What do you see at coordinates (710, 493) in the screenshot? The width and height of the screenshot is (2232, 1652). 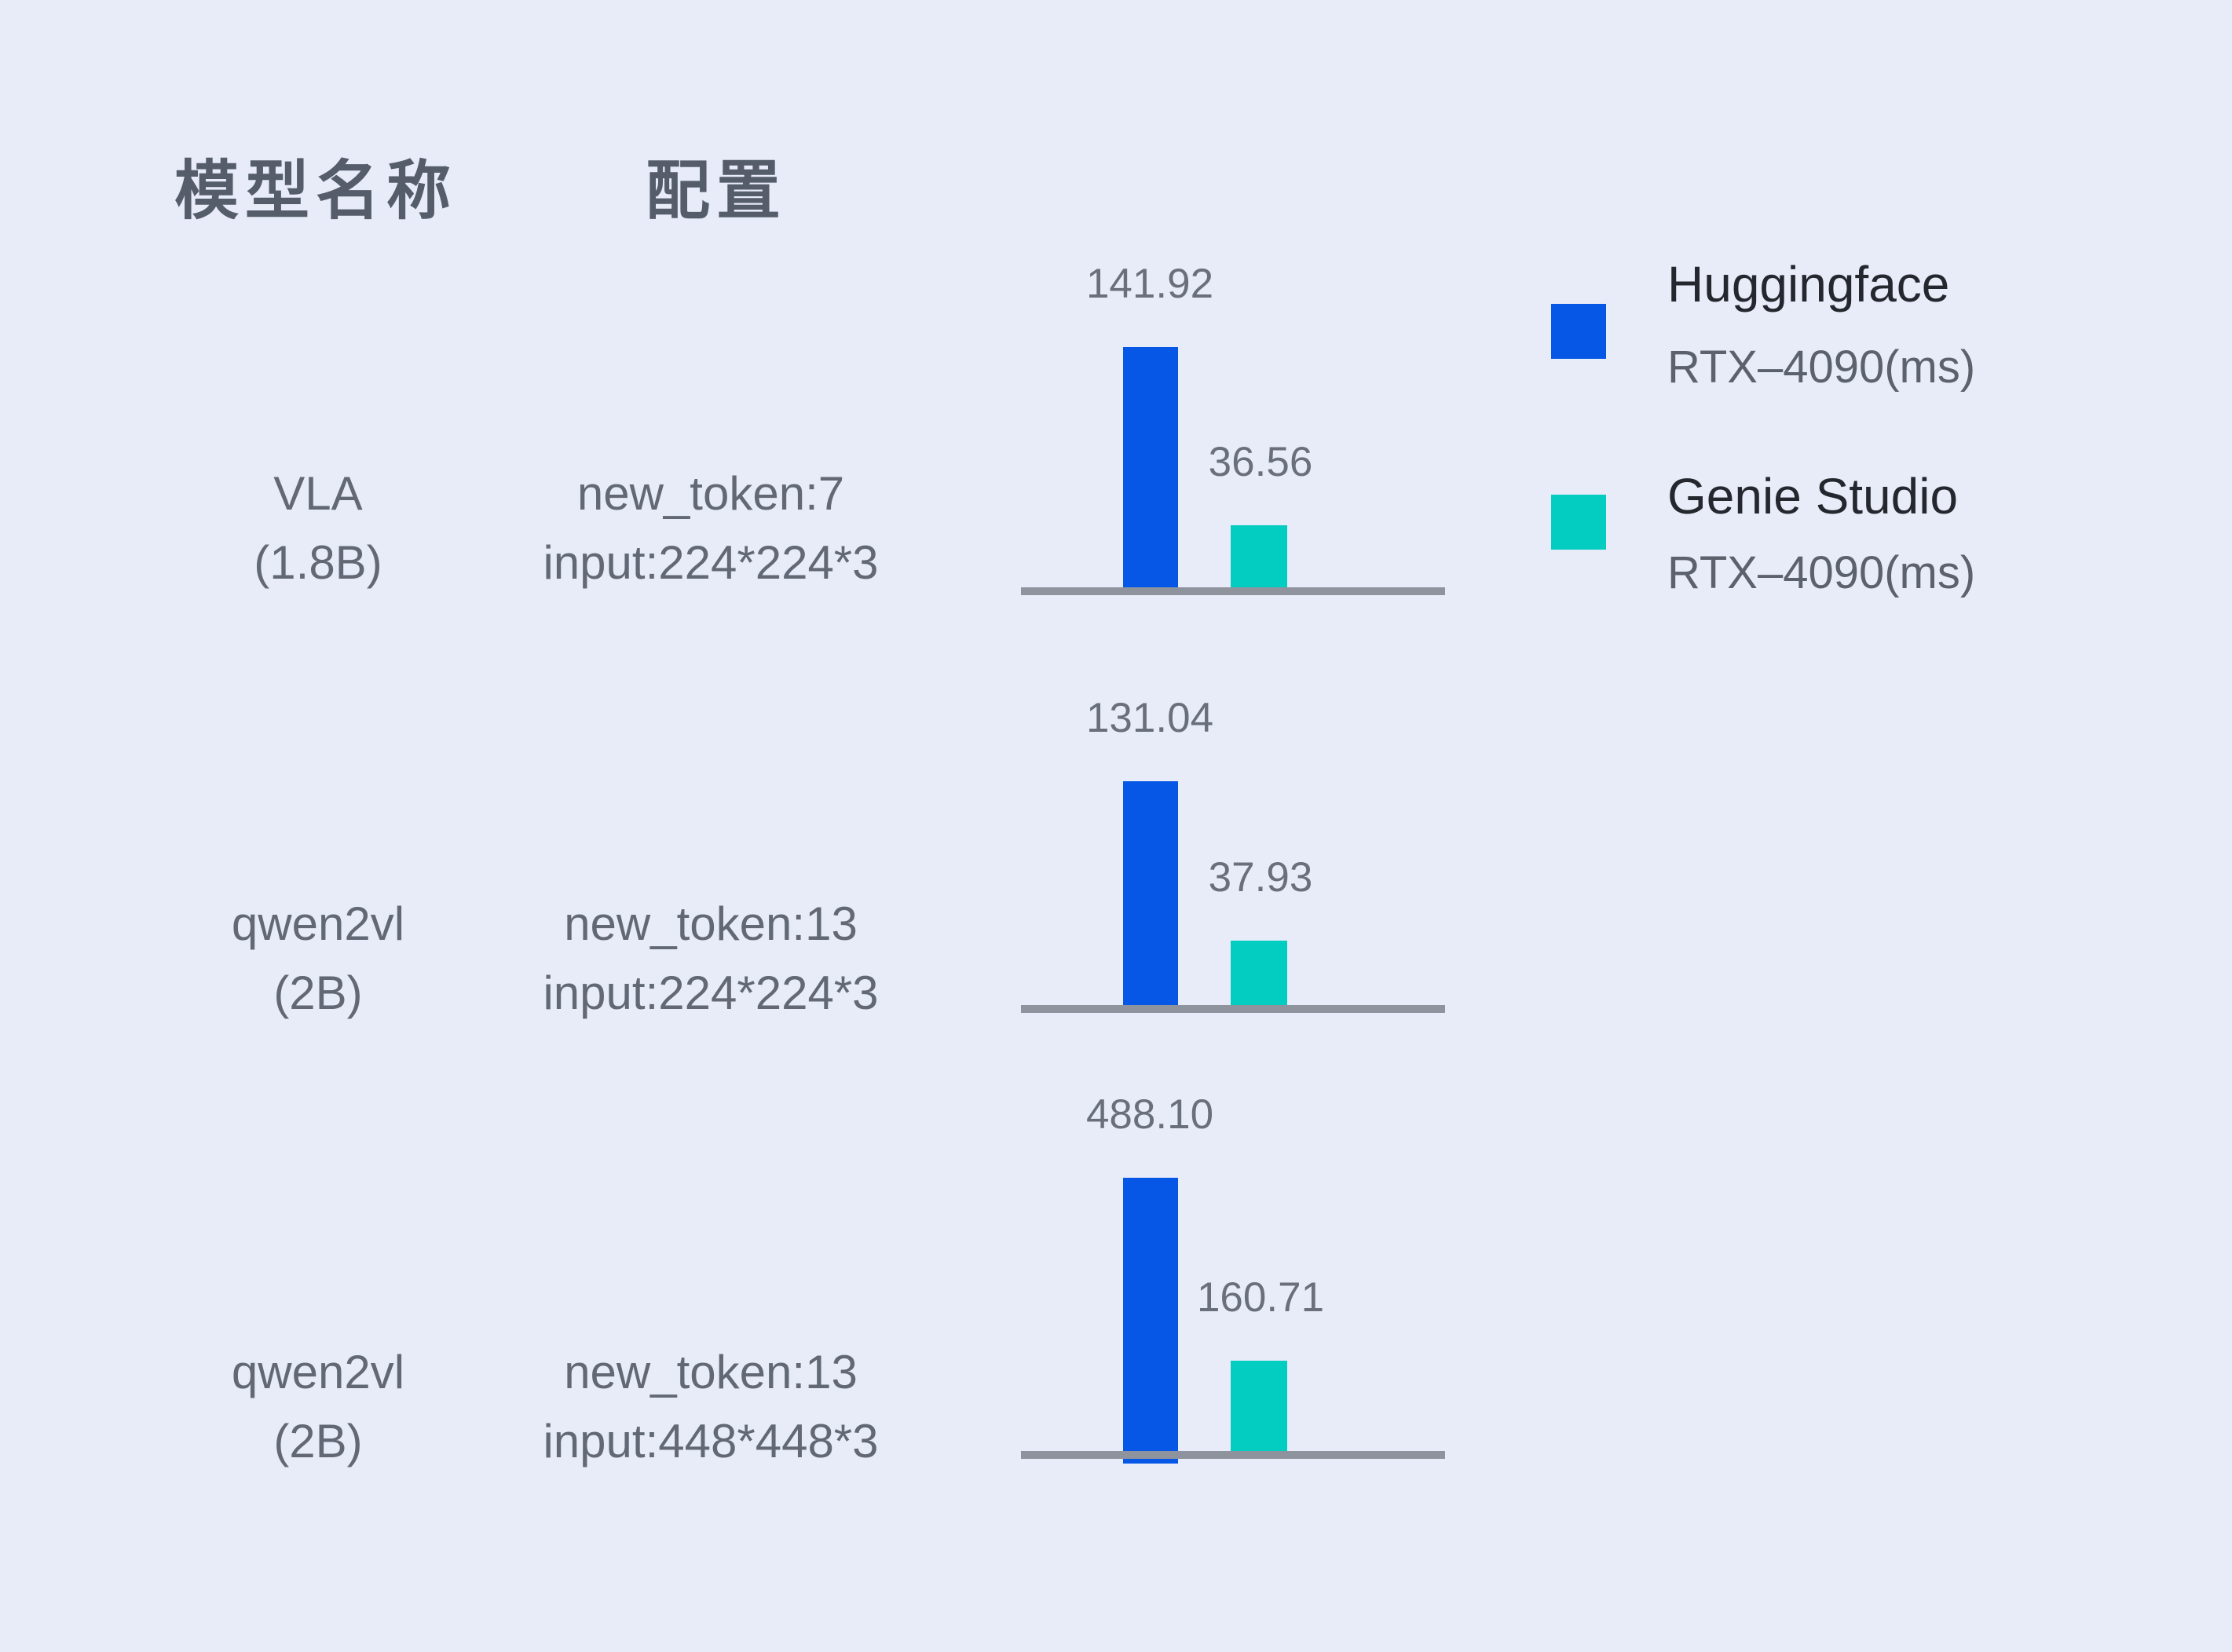 I see `config-line1: new_token:7` at bounding box center [710, 493].